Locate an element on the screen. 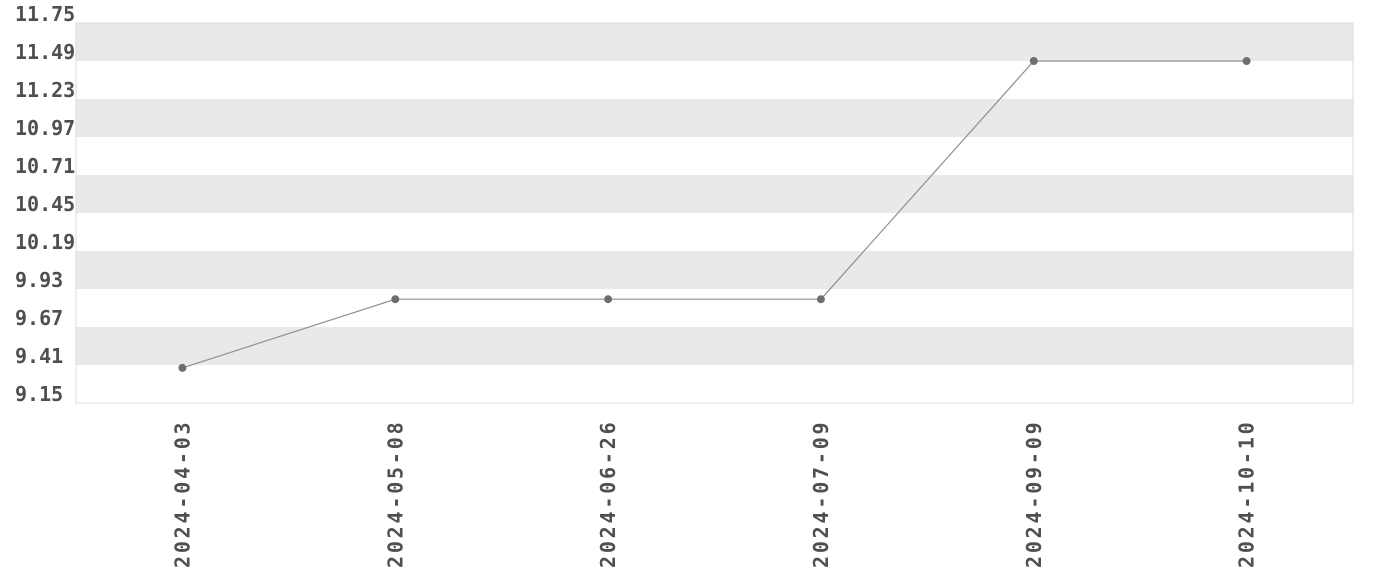 The image size is (1380, 580). y-axis-tick-label: 9.41 is located at coordinates (39, 356).